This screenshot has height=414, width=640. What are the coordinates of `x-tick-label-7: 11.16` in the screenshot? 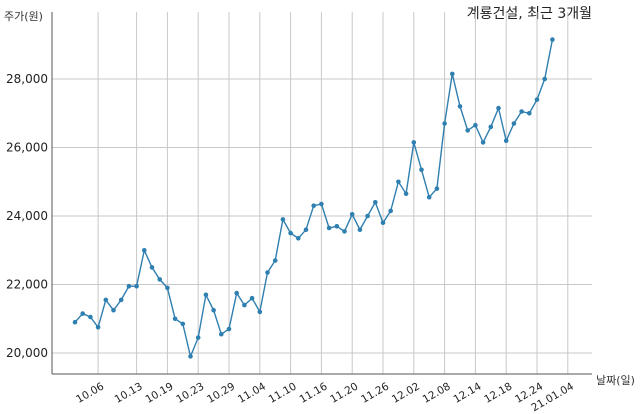 It's located at (313, 393).